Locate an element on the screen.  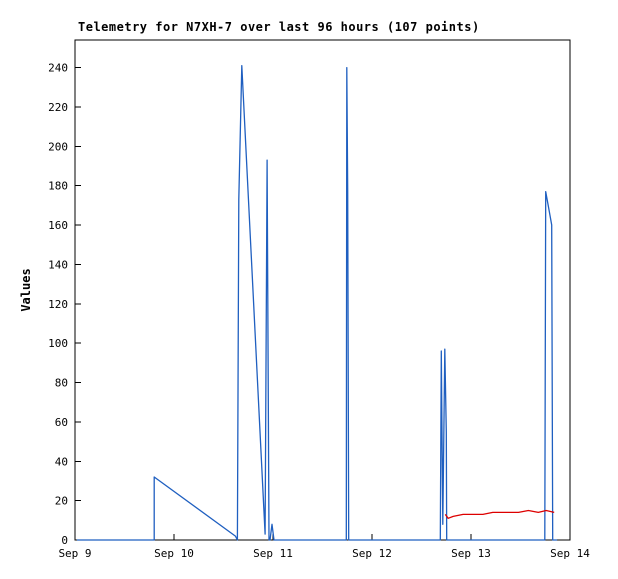
y-tick-label: 120 is located at coordinates (58, 304).